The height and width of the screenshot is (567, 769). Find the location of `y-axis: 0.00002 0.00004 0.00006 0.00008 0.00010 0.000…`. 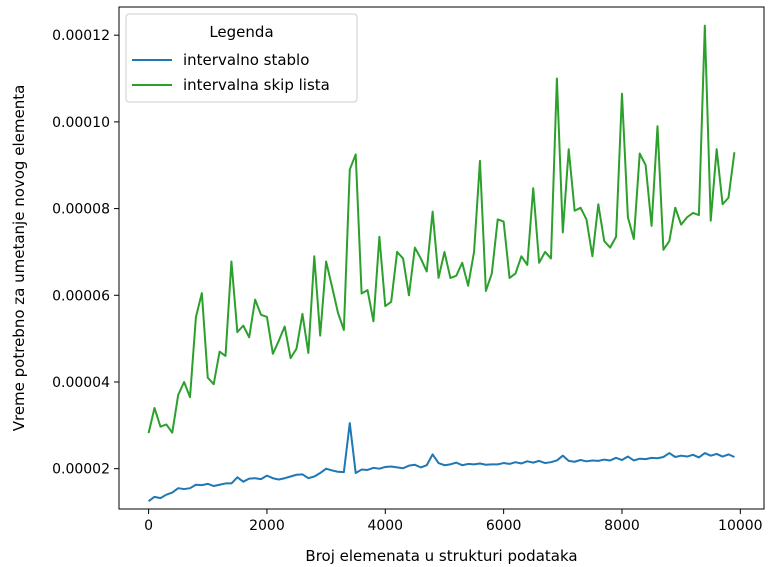

y-axis: 0.00002 0.00004 0.00006 0.00008 0.00010 0.000… is located at coordinates (85, 253).